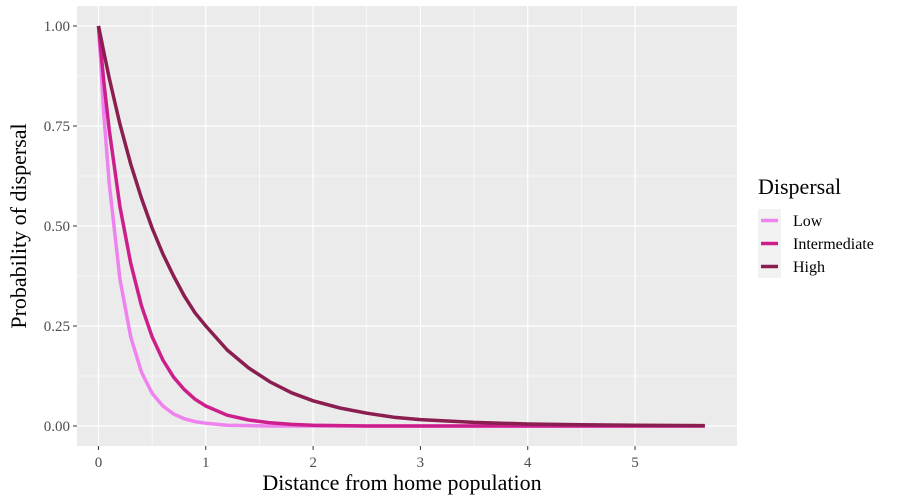 The width and height of the screenshot is (900, 500). I want to click on legend-items: Low Intermediate High, so click(816, 243).